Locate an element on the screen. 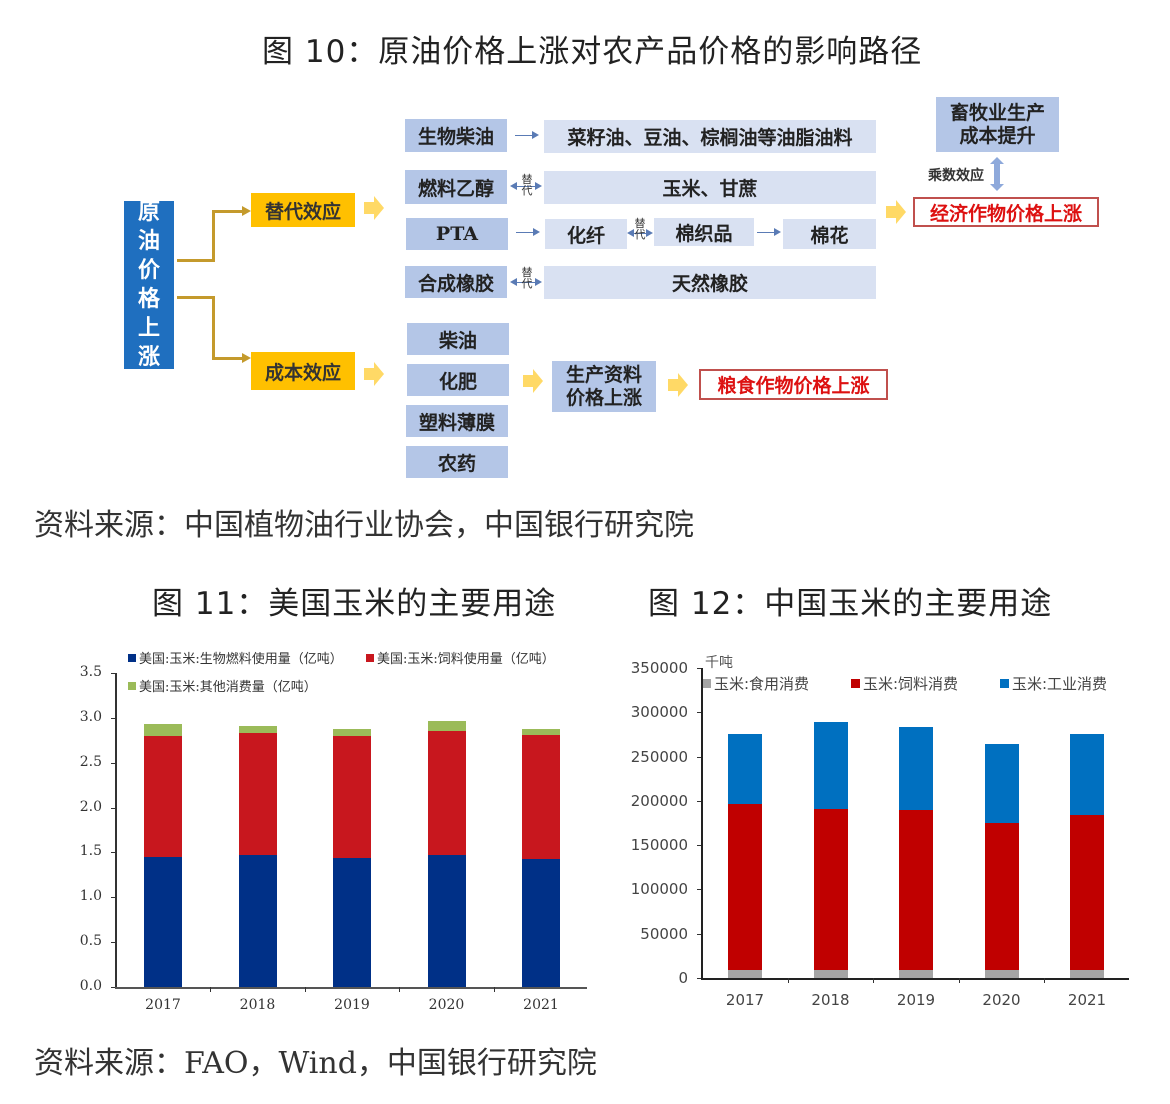  means-line: 生产资料 is located at coordinates (603, 374).